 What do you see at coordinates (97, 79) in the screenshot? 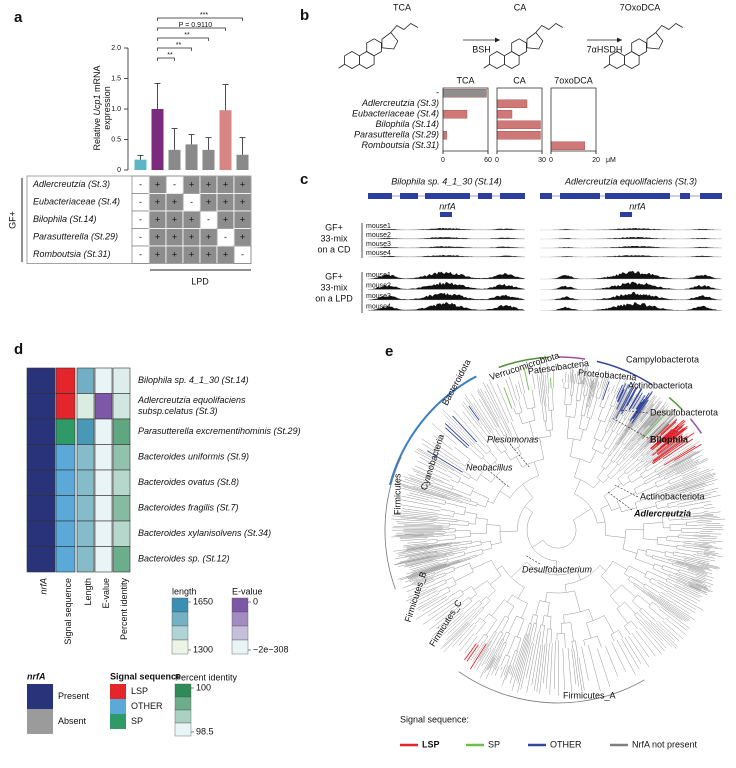
I see `y-axis-label-part: mRNA` at bounding box center [97, 79].